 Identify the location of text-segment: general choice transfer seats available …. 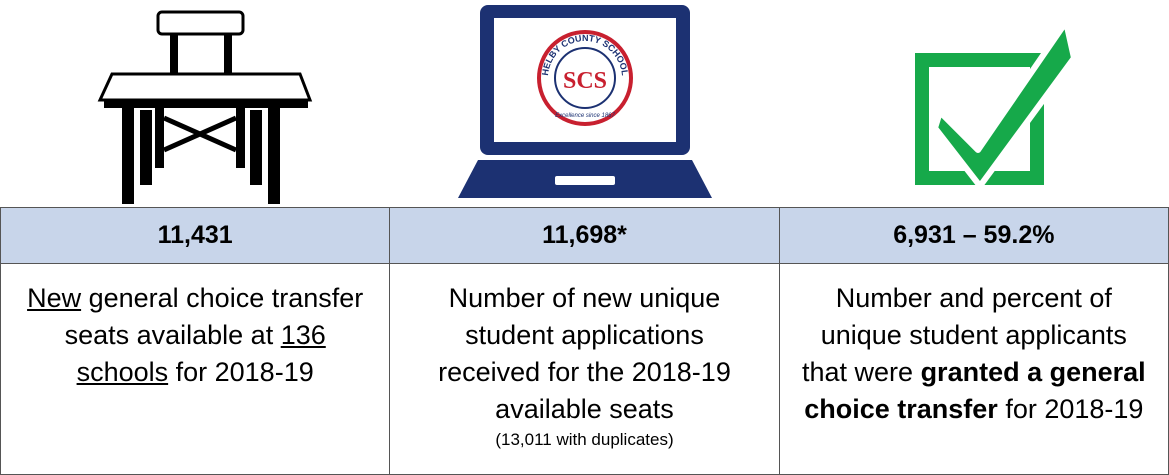
(214, 316).